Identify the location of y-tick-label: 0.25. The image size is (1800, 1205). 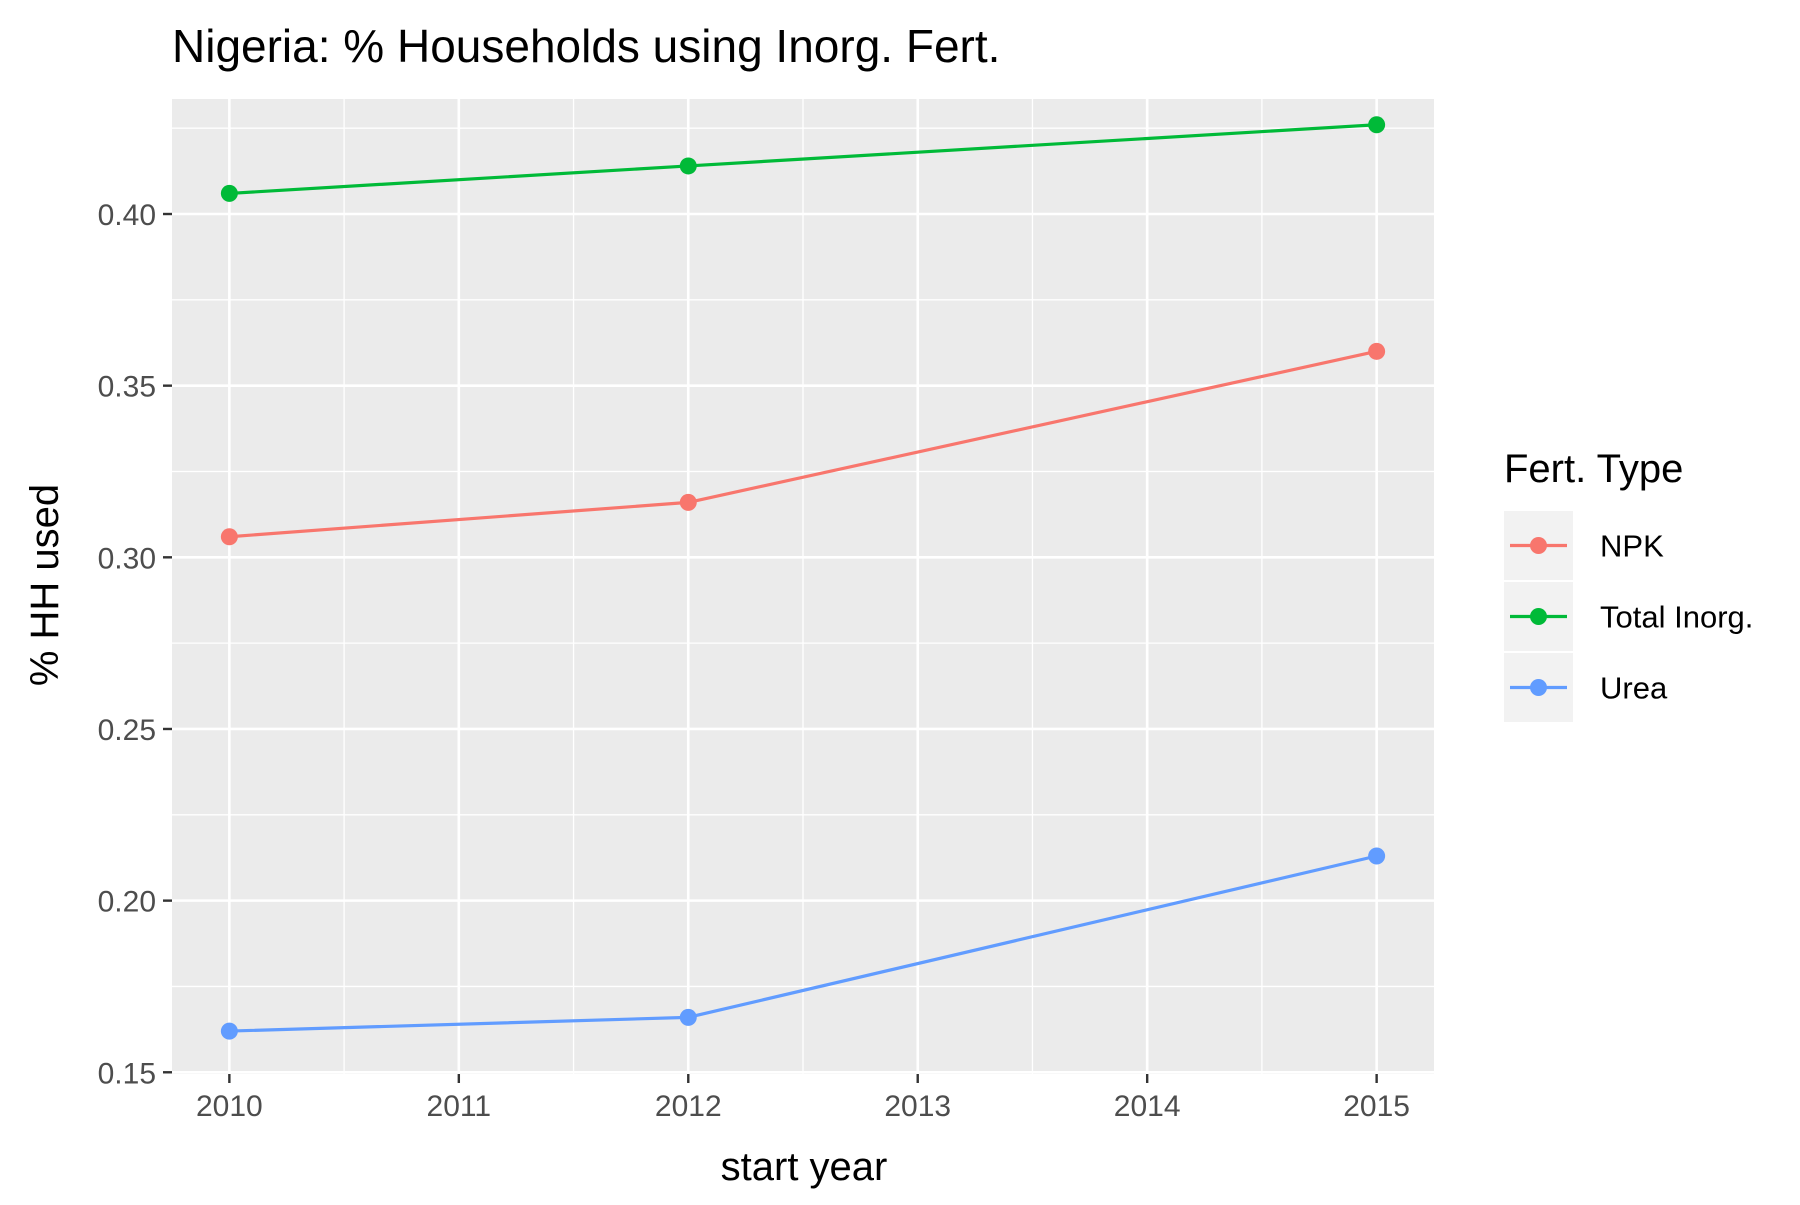
(127, 730).